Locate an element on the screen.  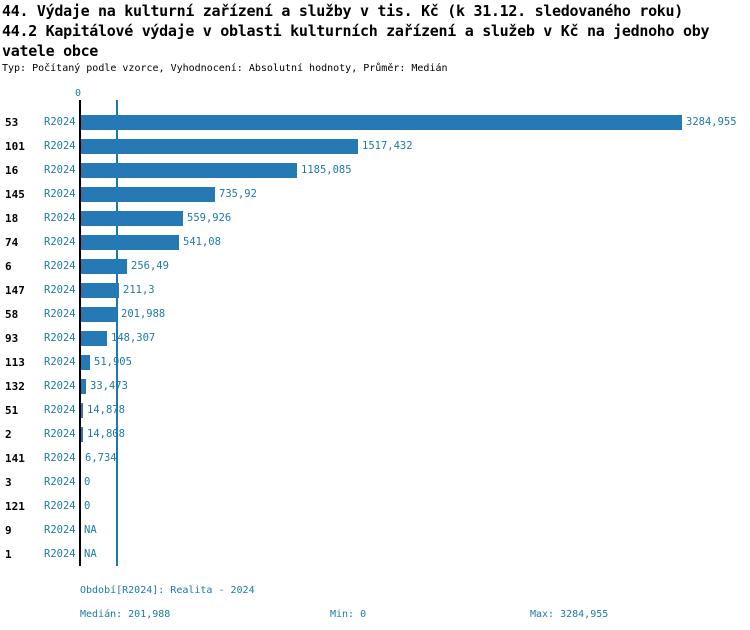
bar-row: 51 R2024 14,878 is located at coordinates (375, 410).